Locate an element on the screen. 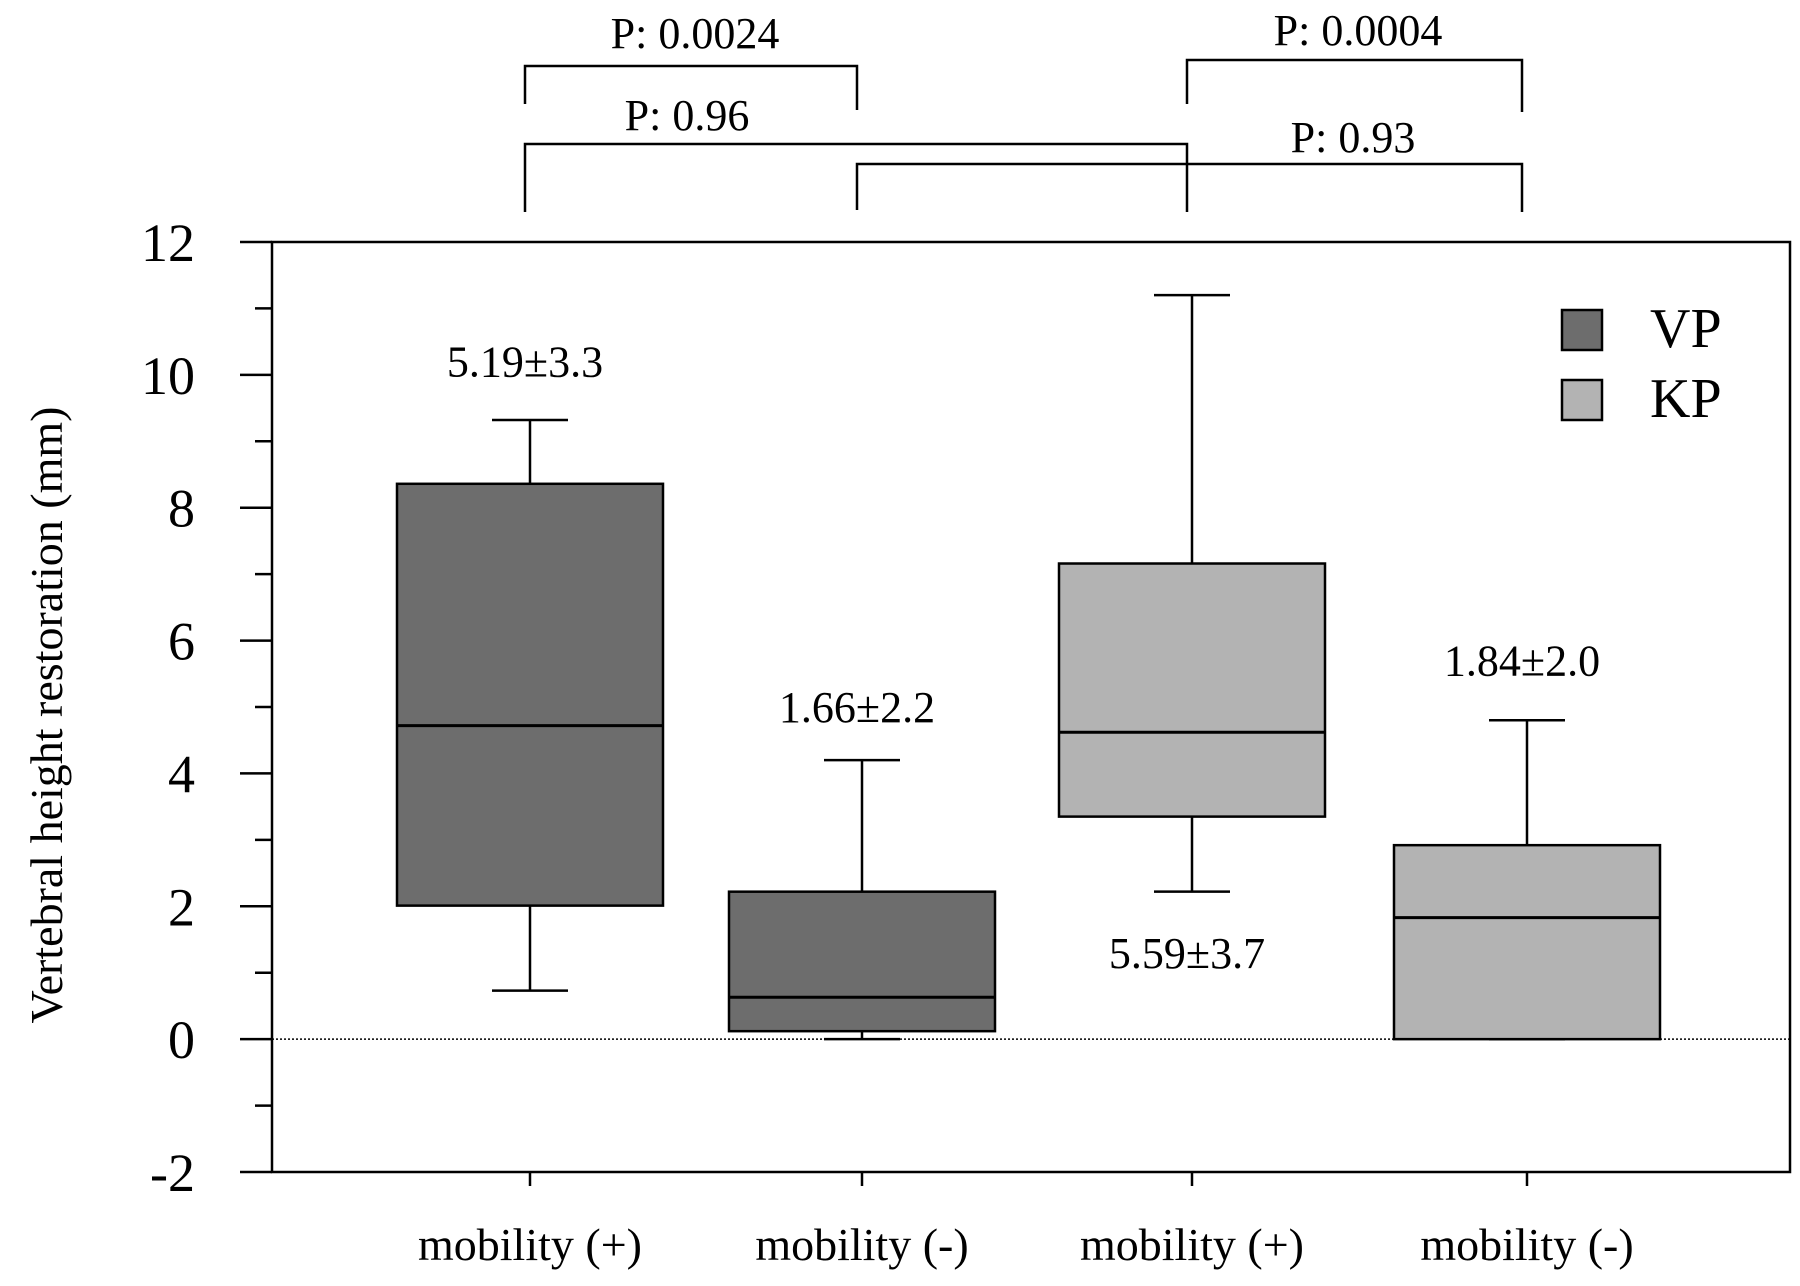 Image resolution: width=1800 pixels, height=1286 pixels. legend-label-kp: KP is located at coordinates (1686, 399).